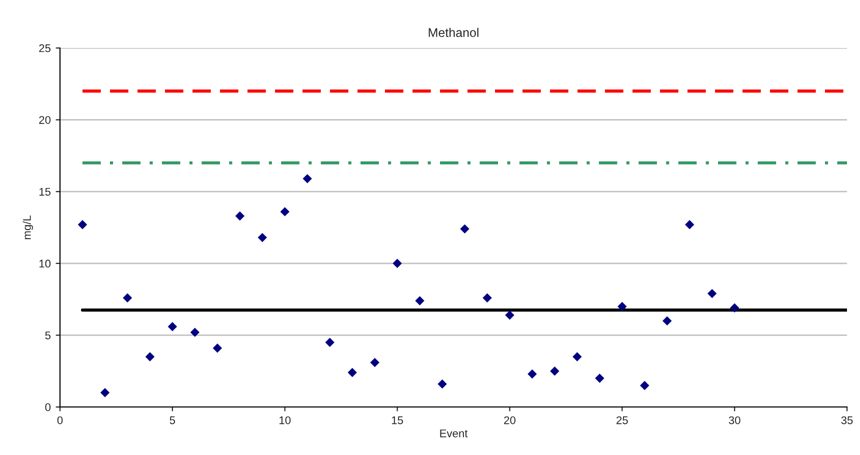 This screenshot has width=860, height=455. Describe the element at coordinates (48, 407) in the screenshot. I see `y-tick-label: 0` at that location.